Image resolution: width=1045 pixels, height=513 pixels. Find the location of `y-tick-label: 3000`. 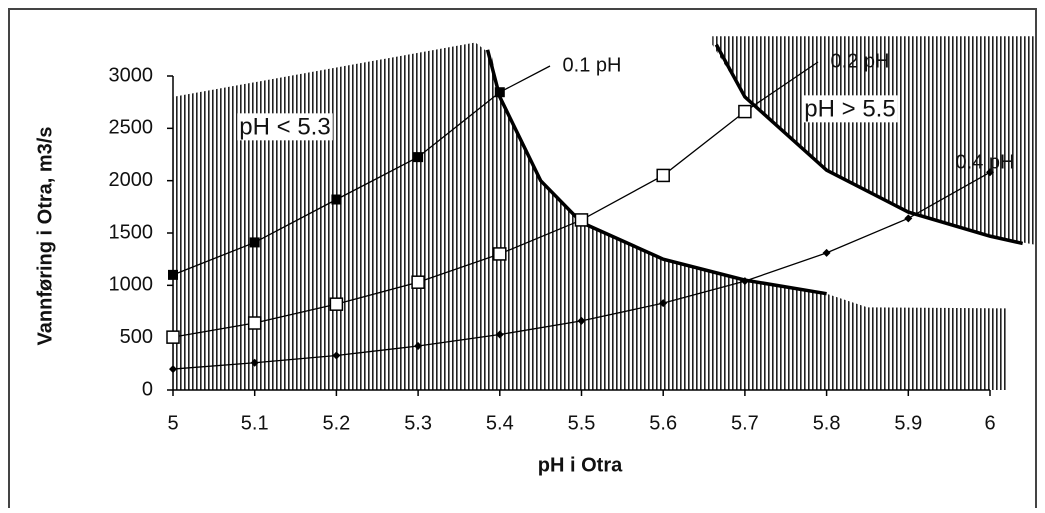

y-tick-label: 3000 is located at coordinates (131, 75).